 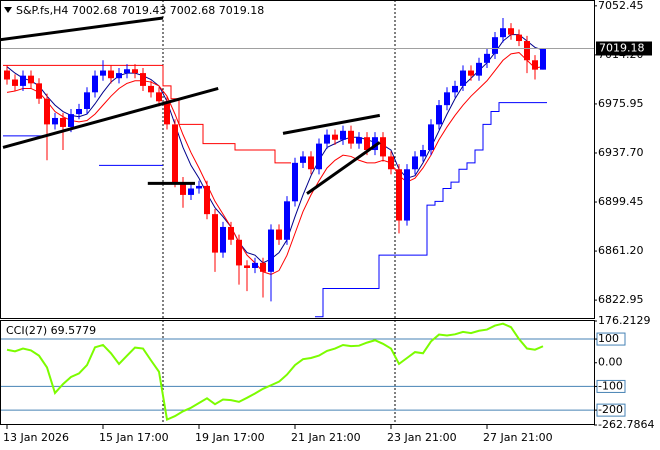 I want to click on x-tick-label: 21 Jan 21:00, so click(x=326, y=437).